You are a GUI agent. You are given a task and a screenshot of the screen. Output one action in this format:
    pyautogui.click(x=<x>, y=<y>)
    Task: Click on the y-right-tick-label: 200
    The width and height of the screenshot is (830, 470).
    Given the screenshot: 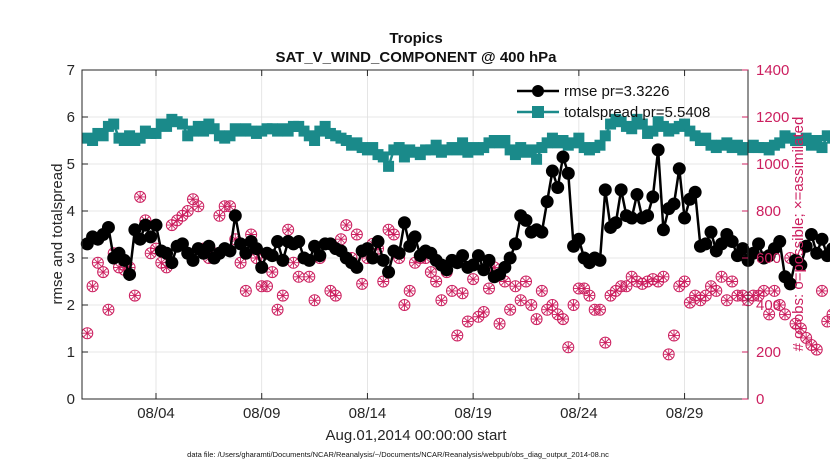 What is the action you would take?
    pyautogui.click(x=768, y=352)
    